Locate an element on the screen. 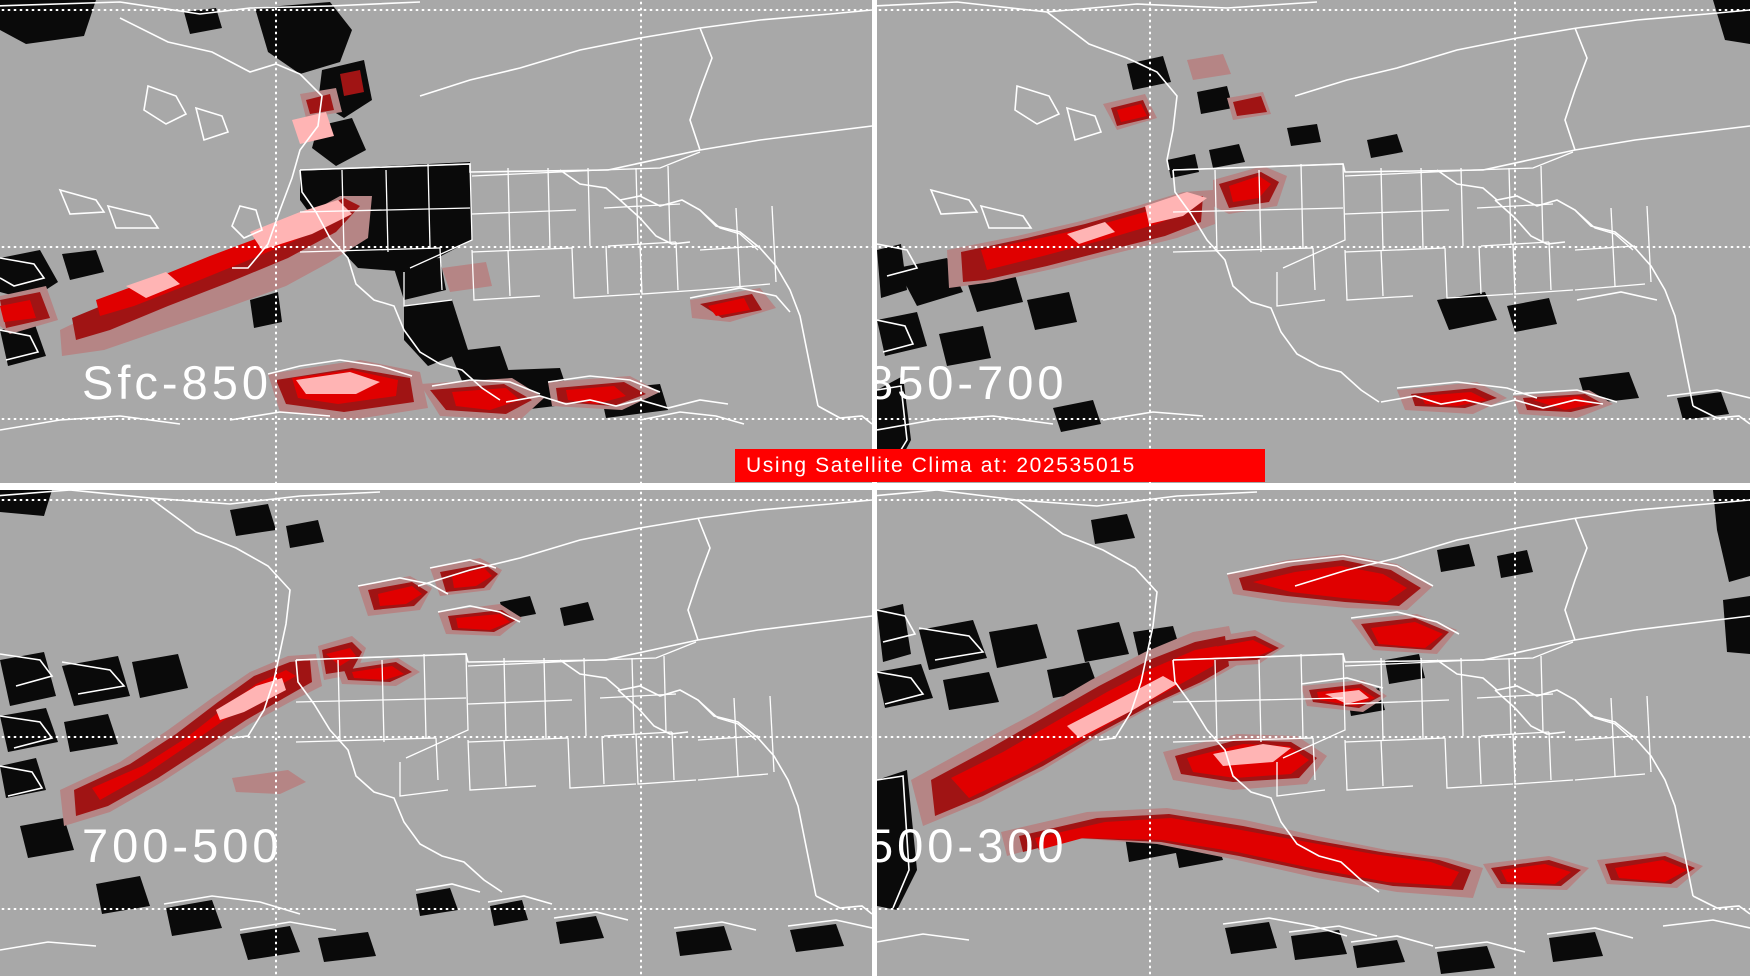 The width and height of the screenshot is (1750, 976). panel-label-700-500: 700-500 is located at coordinates (182, 845).